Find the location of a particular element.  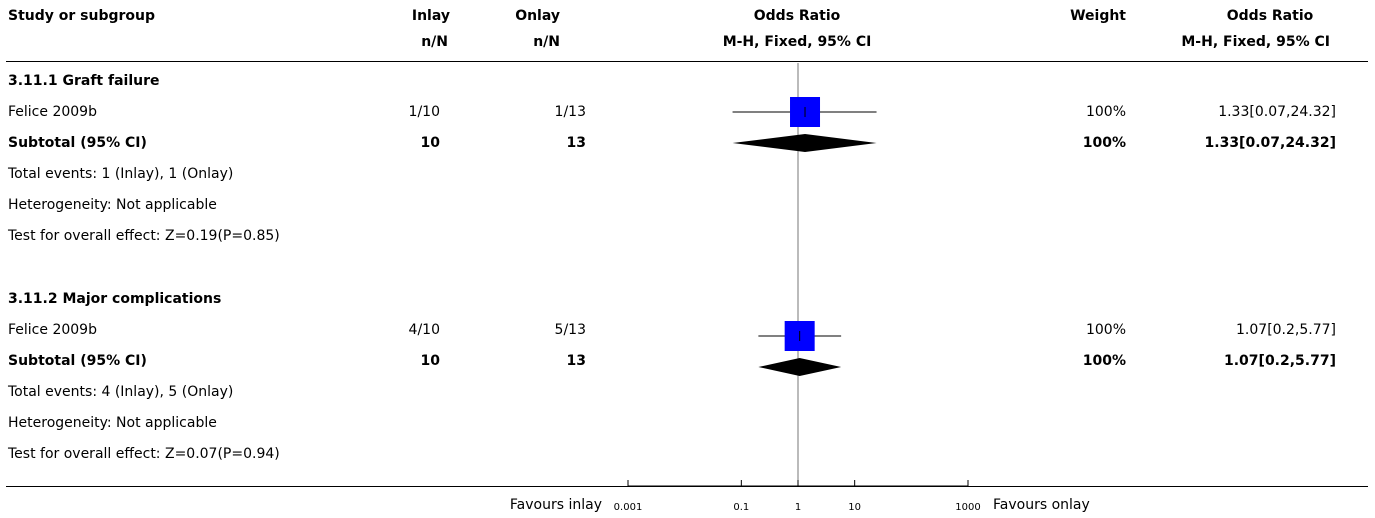

x-axis-tick-label: 10 is located at coordinates (854, 507).